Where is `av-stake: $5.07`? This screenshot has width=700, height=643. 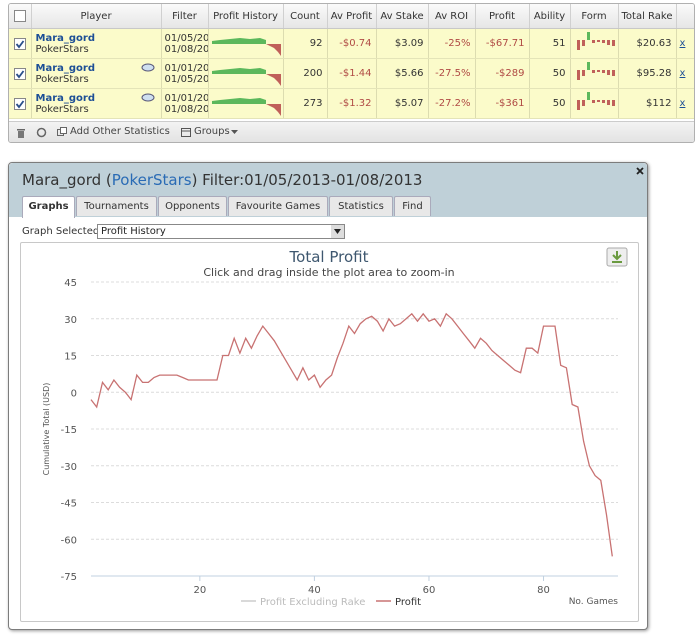 av-stake: $5.07 is located at coordinates (409, 103).